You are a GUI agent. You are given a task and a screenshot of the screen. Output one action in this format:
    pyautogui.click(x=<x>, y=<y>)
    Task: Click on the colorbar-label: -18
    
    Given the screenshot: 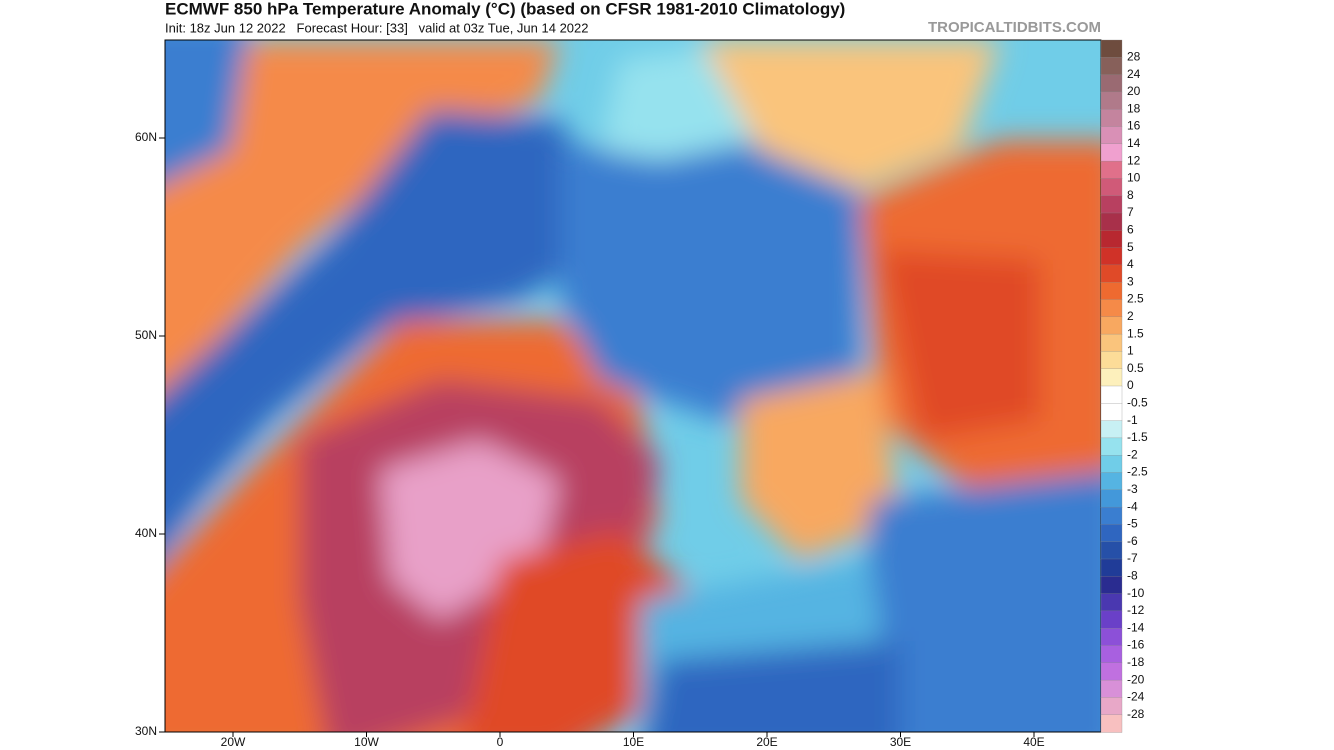 What is the action you would take?
    pyautogui.click(x=1136, y=662)
    